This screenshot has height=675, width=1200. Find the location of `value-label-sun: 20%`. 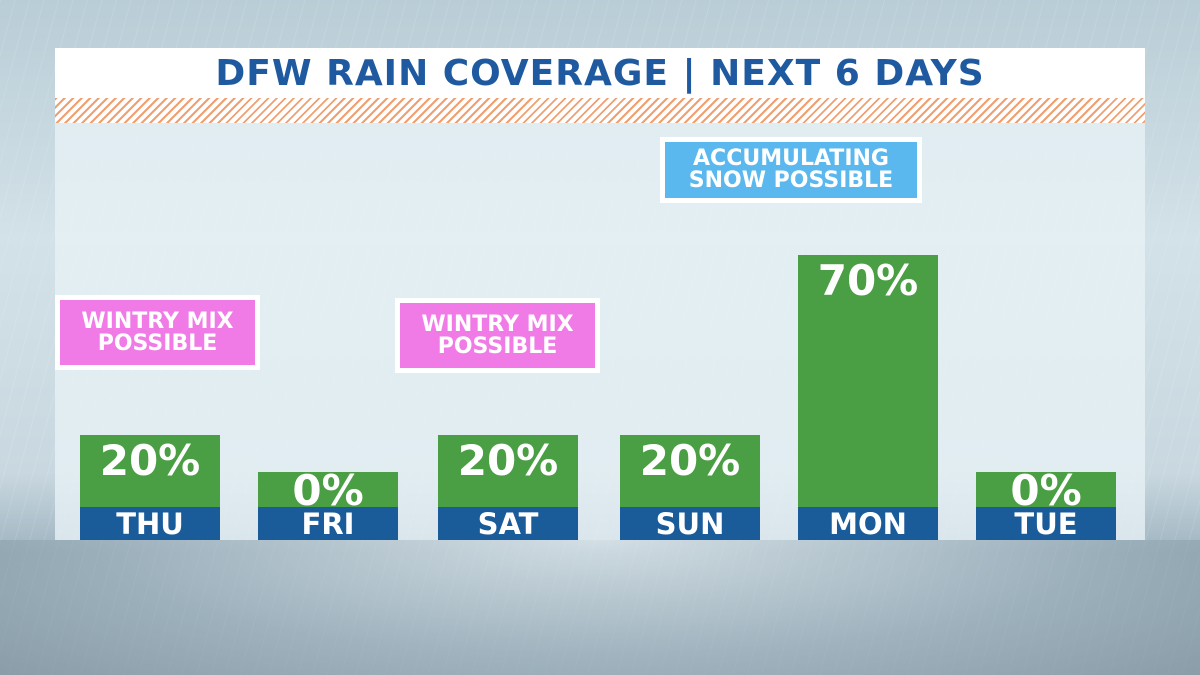

value-label-sun: 20% is located at coordinates (690, 460).